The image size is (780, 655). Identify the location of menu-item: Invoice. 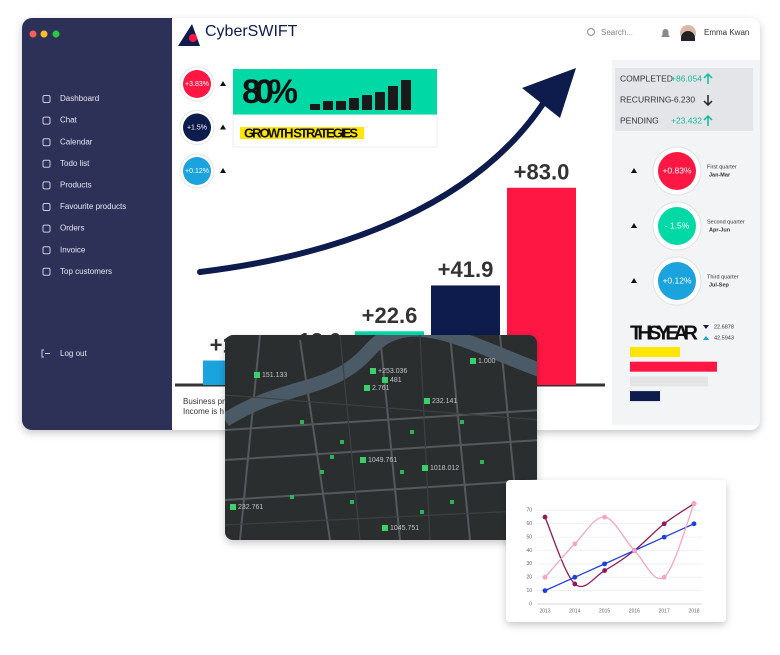
(73, 249).